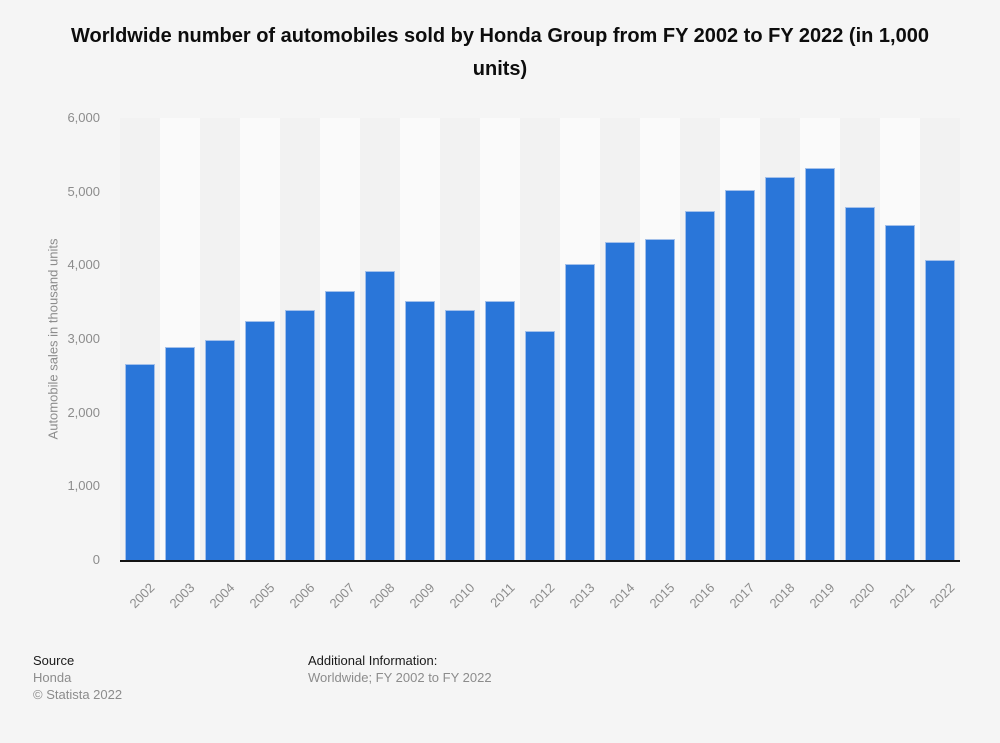  I want to click on x-tick-label-2020: 2020, so click(862, 596).